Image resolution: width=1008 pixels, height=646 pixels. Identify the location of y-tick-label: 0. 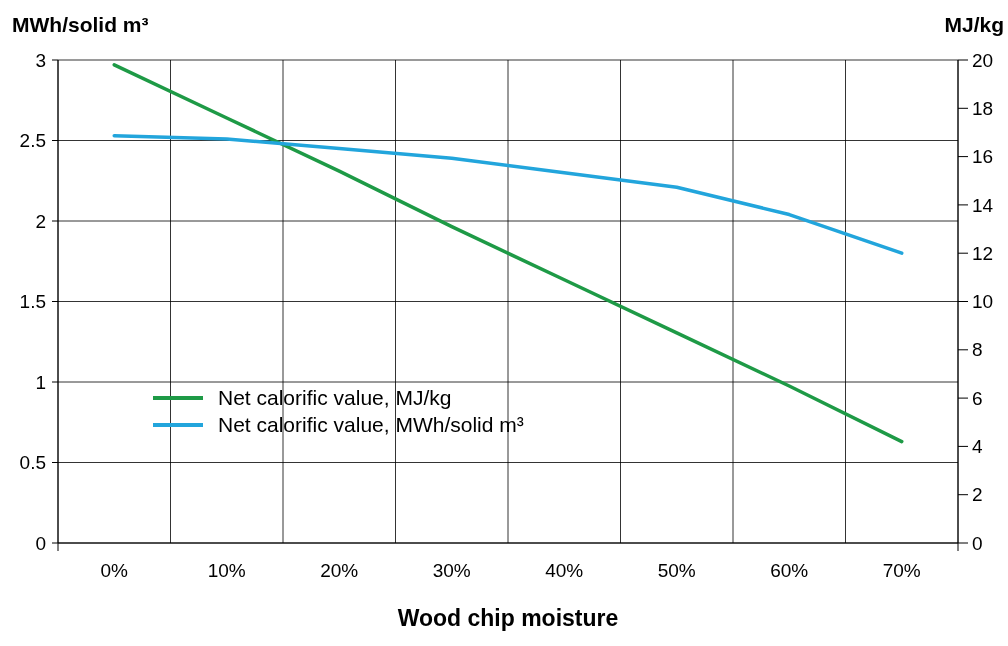
(40, 543).